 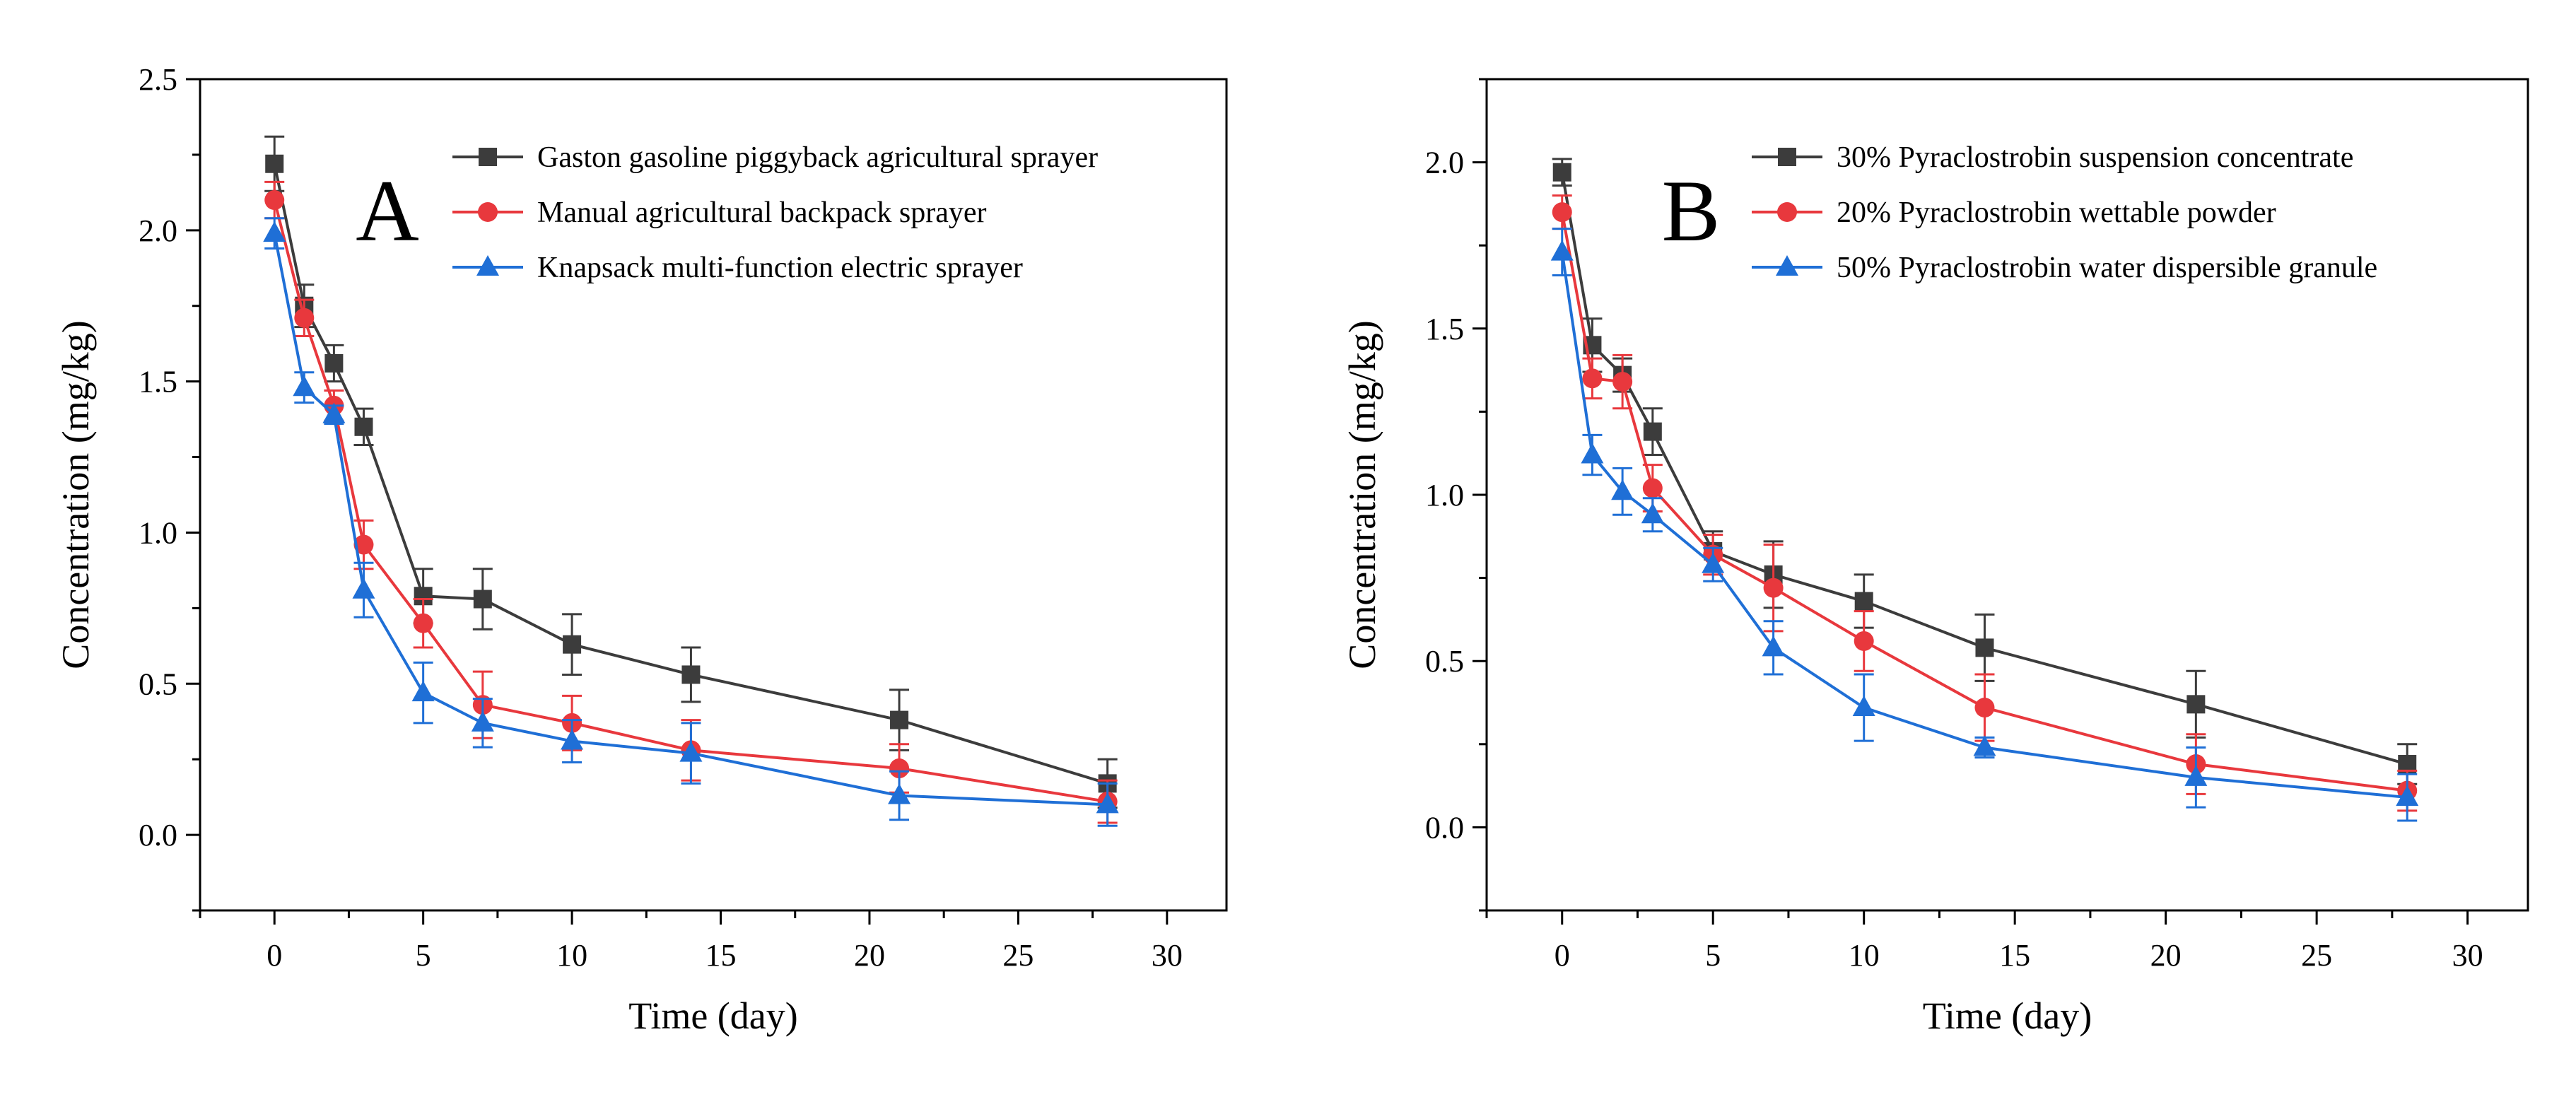 I want to click on legend-label: 20% Pyraclostrobin wettable powder, so click(x=2056, y=213).